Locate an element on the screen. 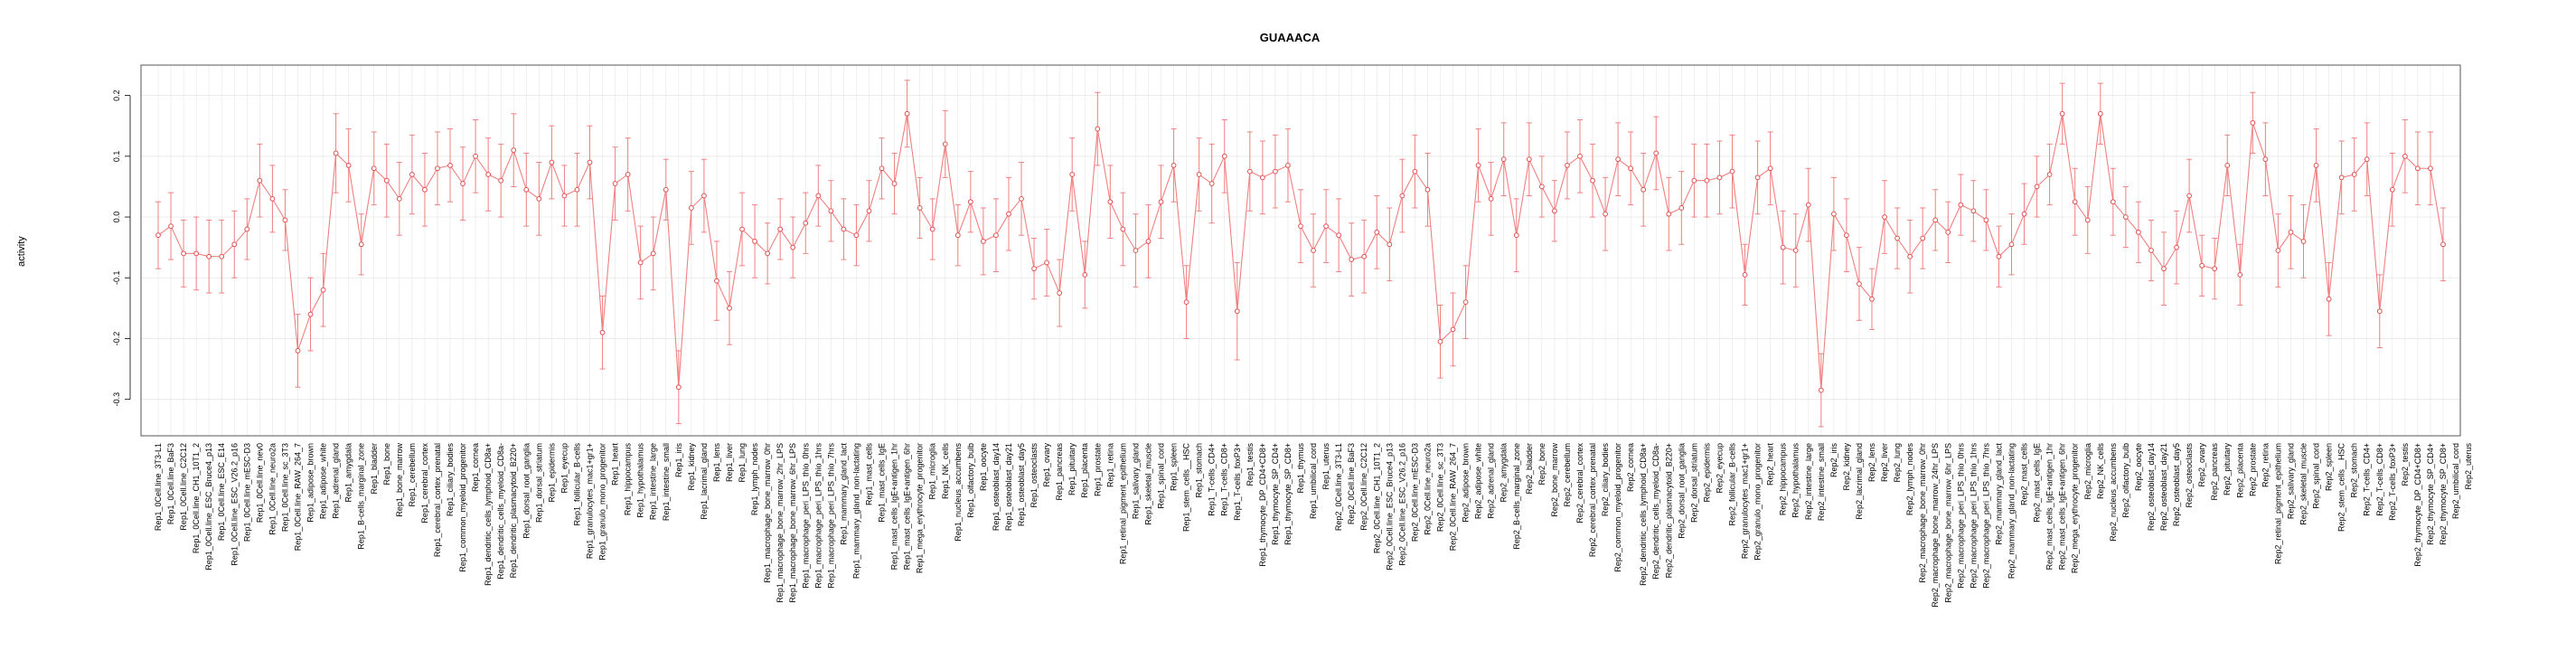 The height and width of the screenshot is (651, 2576). x-tick-label: Rep2_dorsal_striatum is located at coordinates (1694, 483).